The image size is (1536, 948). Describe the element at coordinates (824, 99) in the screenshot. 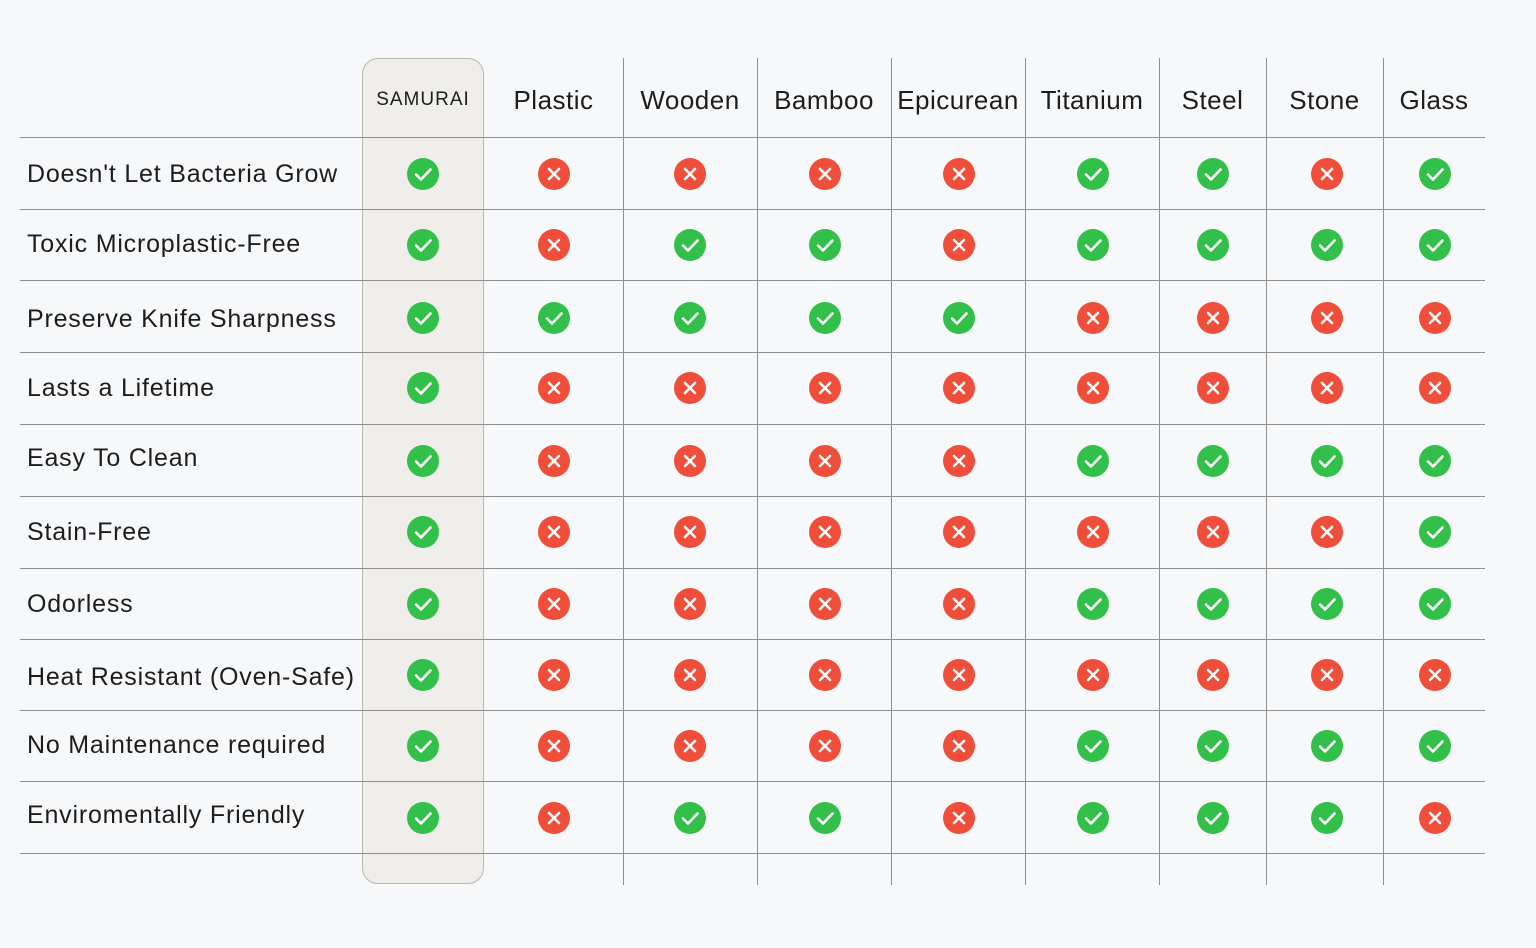

I see `column-header-bamboo: Bamboo` at that location.